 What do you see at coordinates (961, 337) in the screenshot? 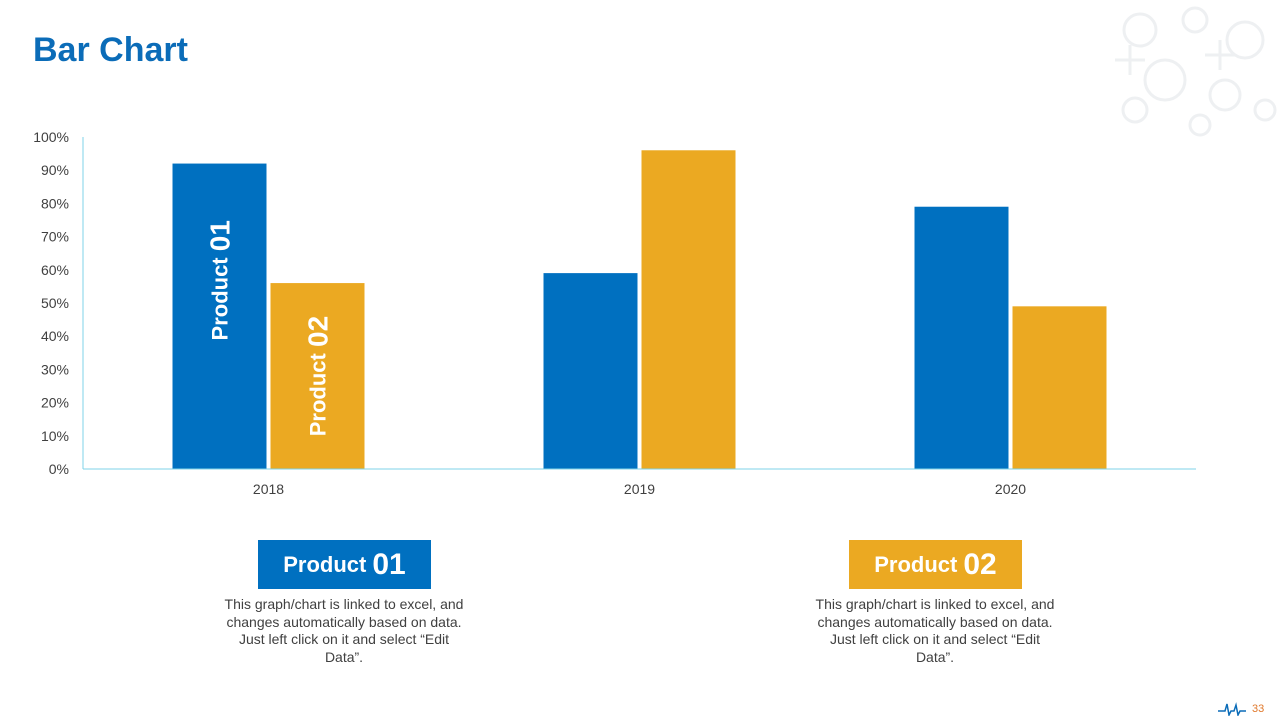
I see `bar-product-01-2020` at bounding box center [961, 337].